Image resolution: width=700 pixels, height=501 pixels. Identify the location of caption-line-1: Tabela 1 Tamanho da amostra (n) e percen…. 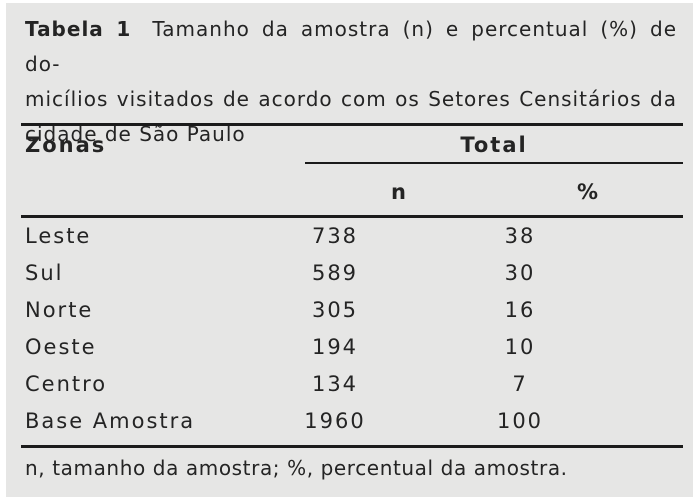
(351, 47).